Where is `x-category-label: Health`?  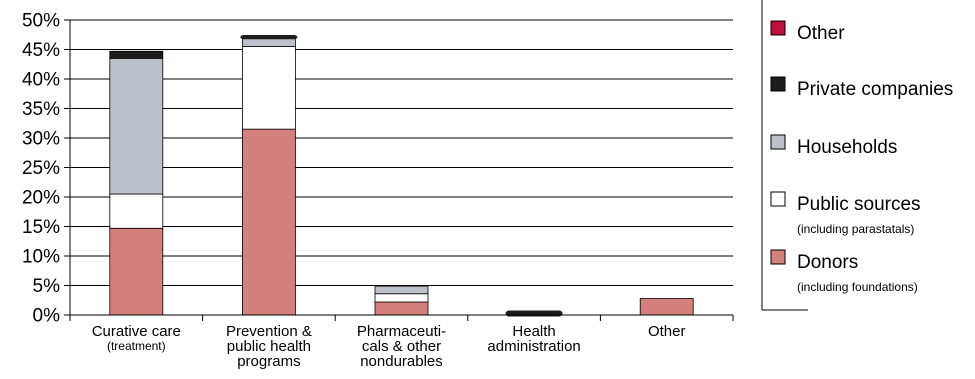
x-category-label: Health is located at coordinates (533, 331).